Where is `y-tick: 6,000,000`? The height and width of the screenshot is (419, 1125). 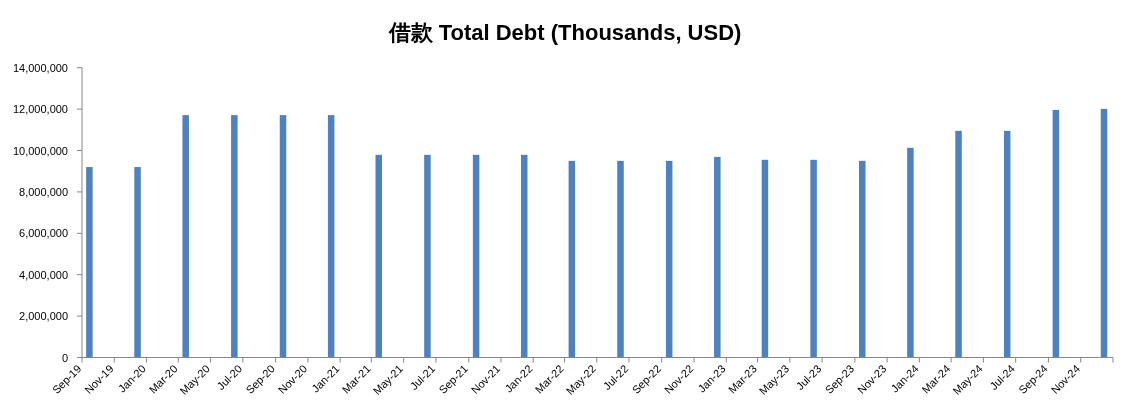
y-tick: 6,000,000 is located at coordinates (43, 233).